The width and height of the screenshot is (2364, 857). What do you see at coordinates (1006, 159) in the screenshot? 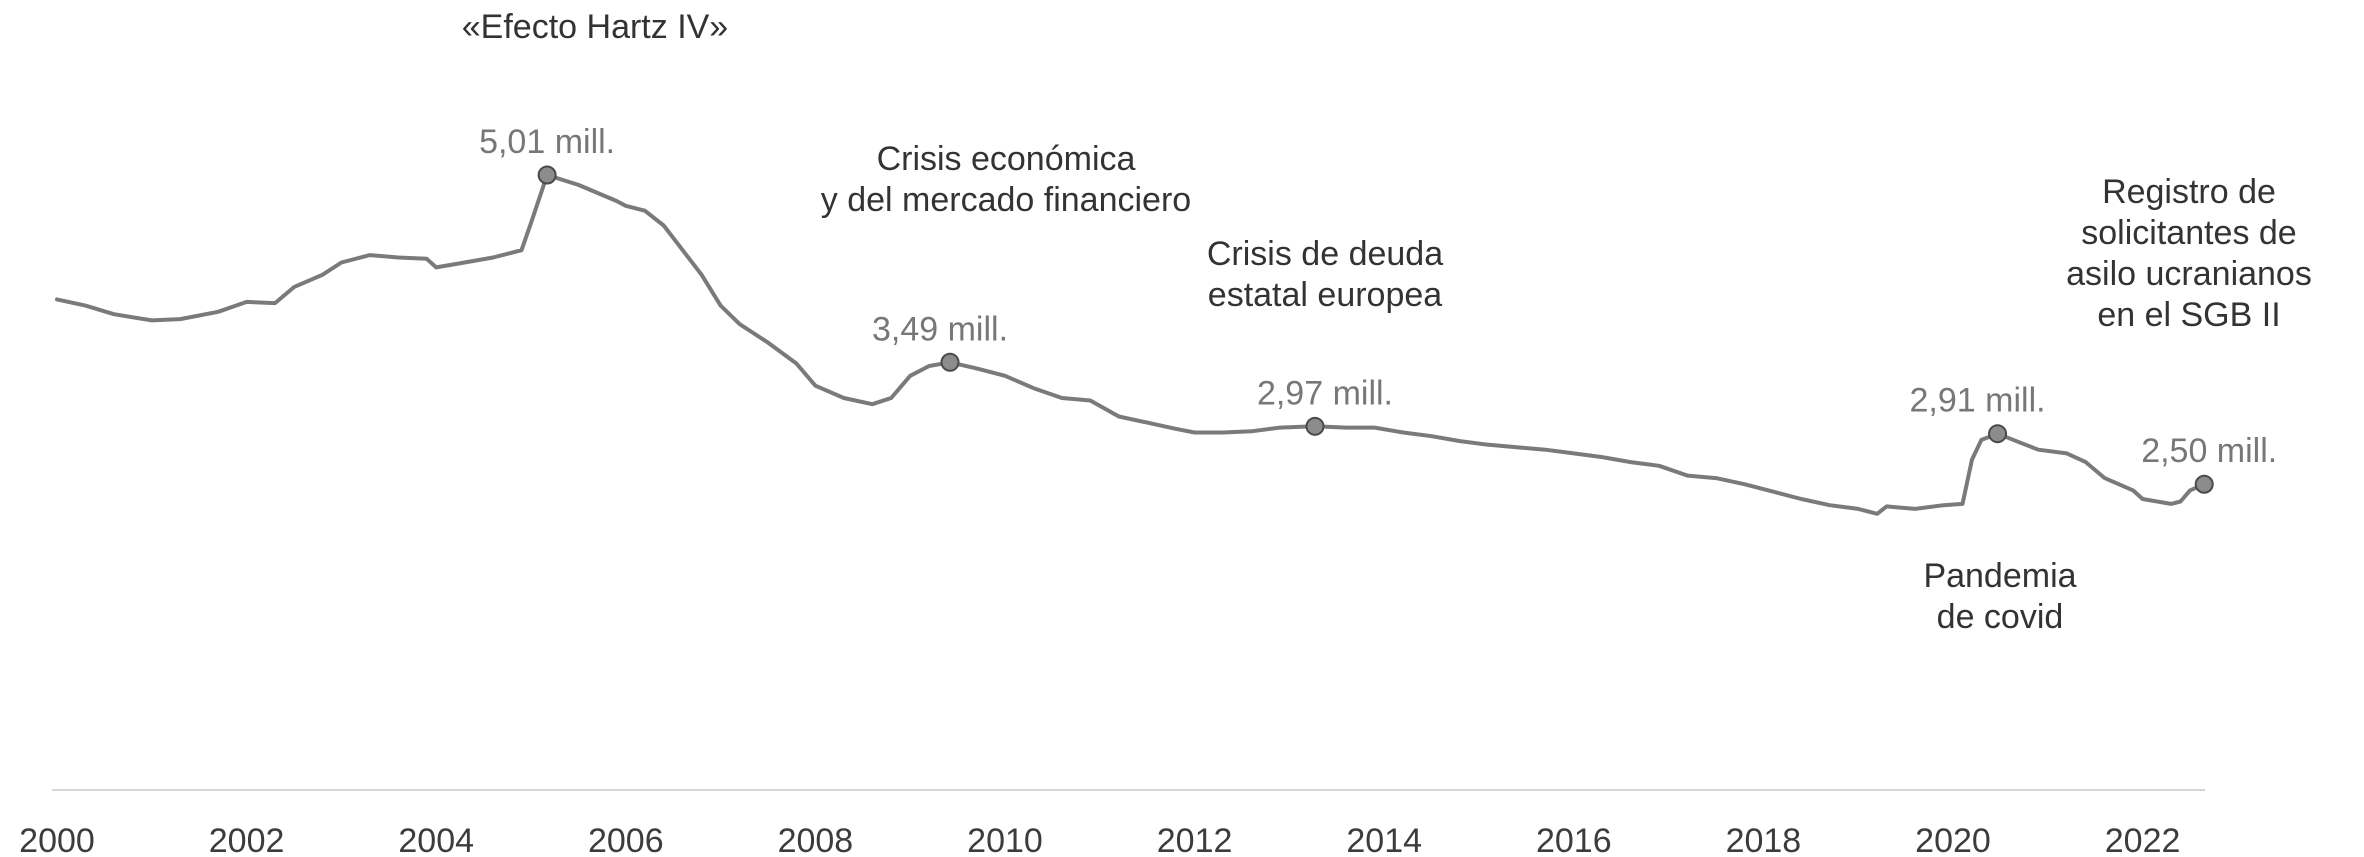
I see `annotation-line: Crisis económica` at bounding box center [1006, 159].